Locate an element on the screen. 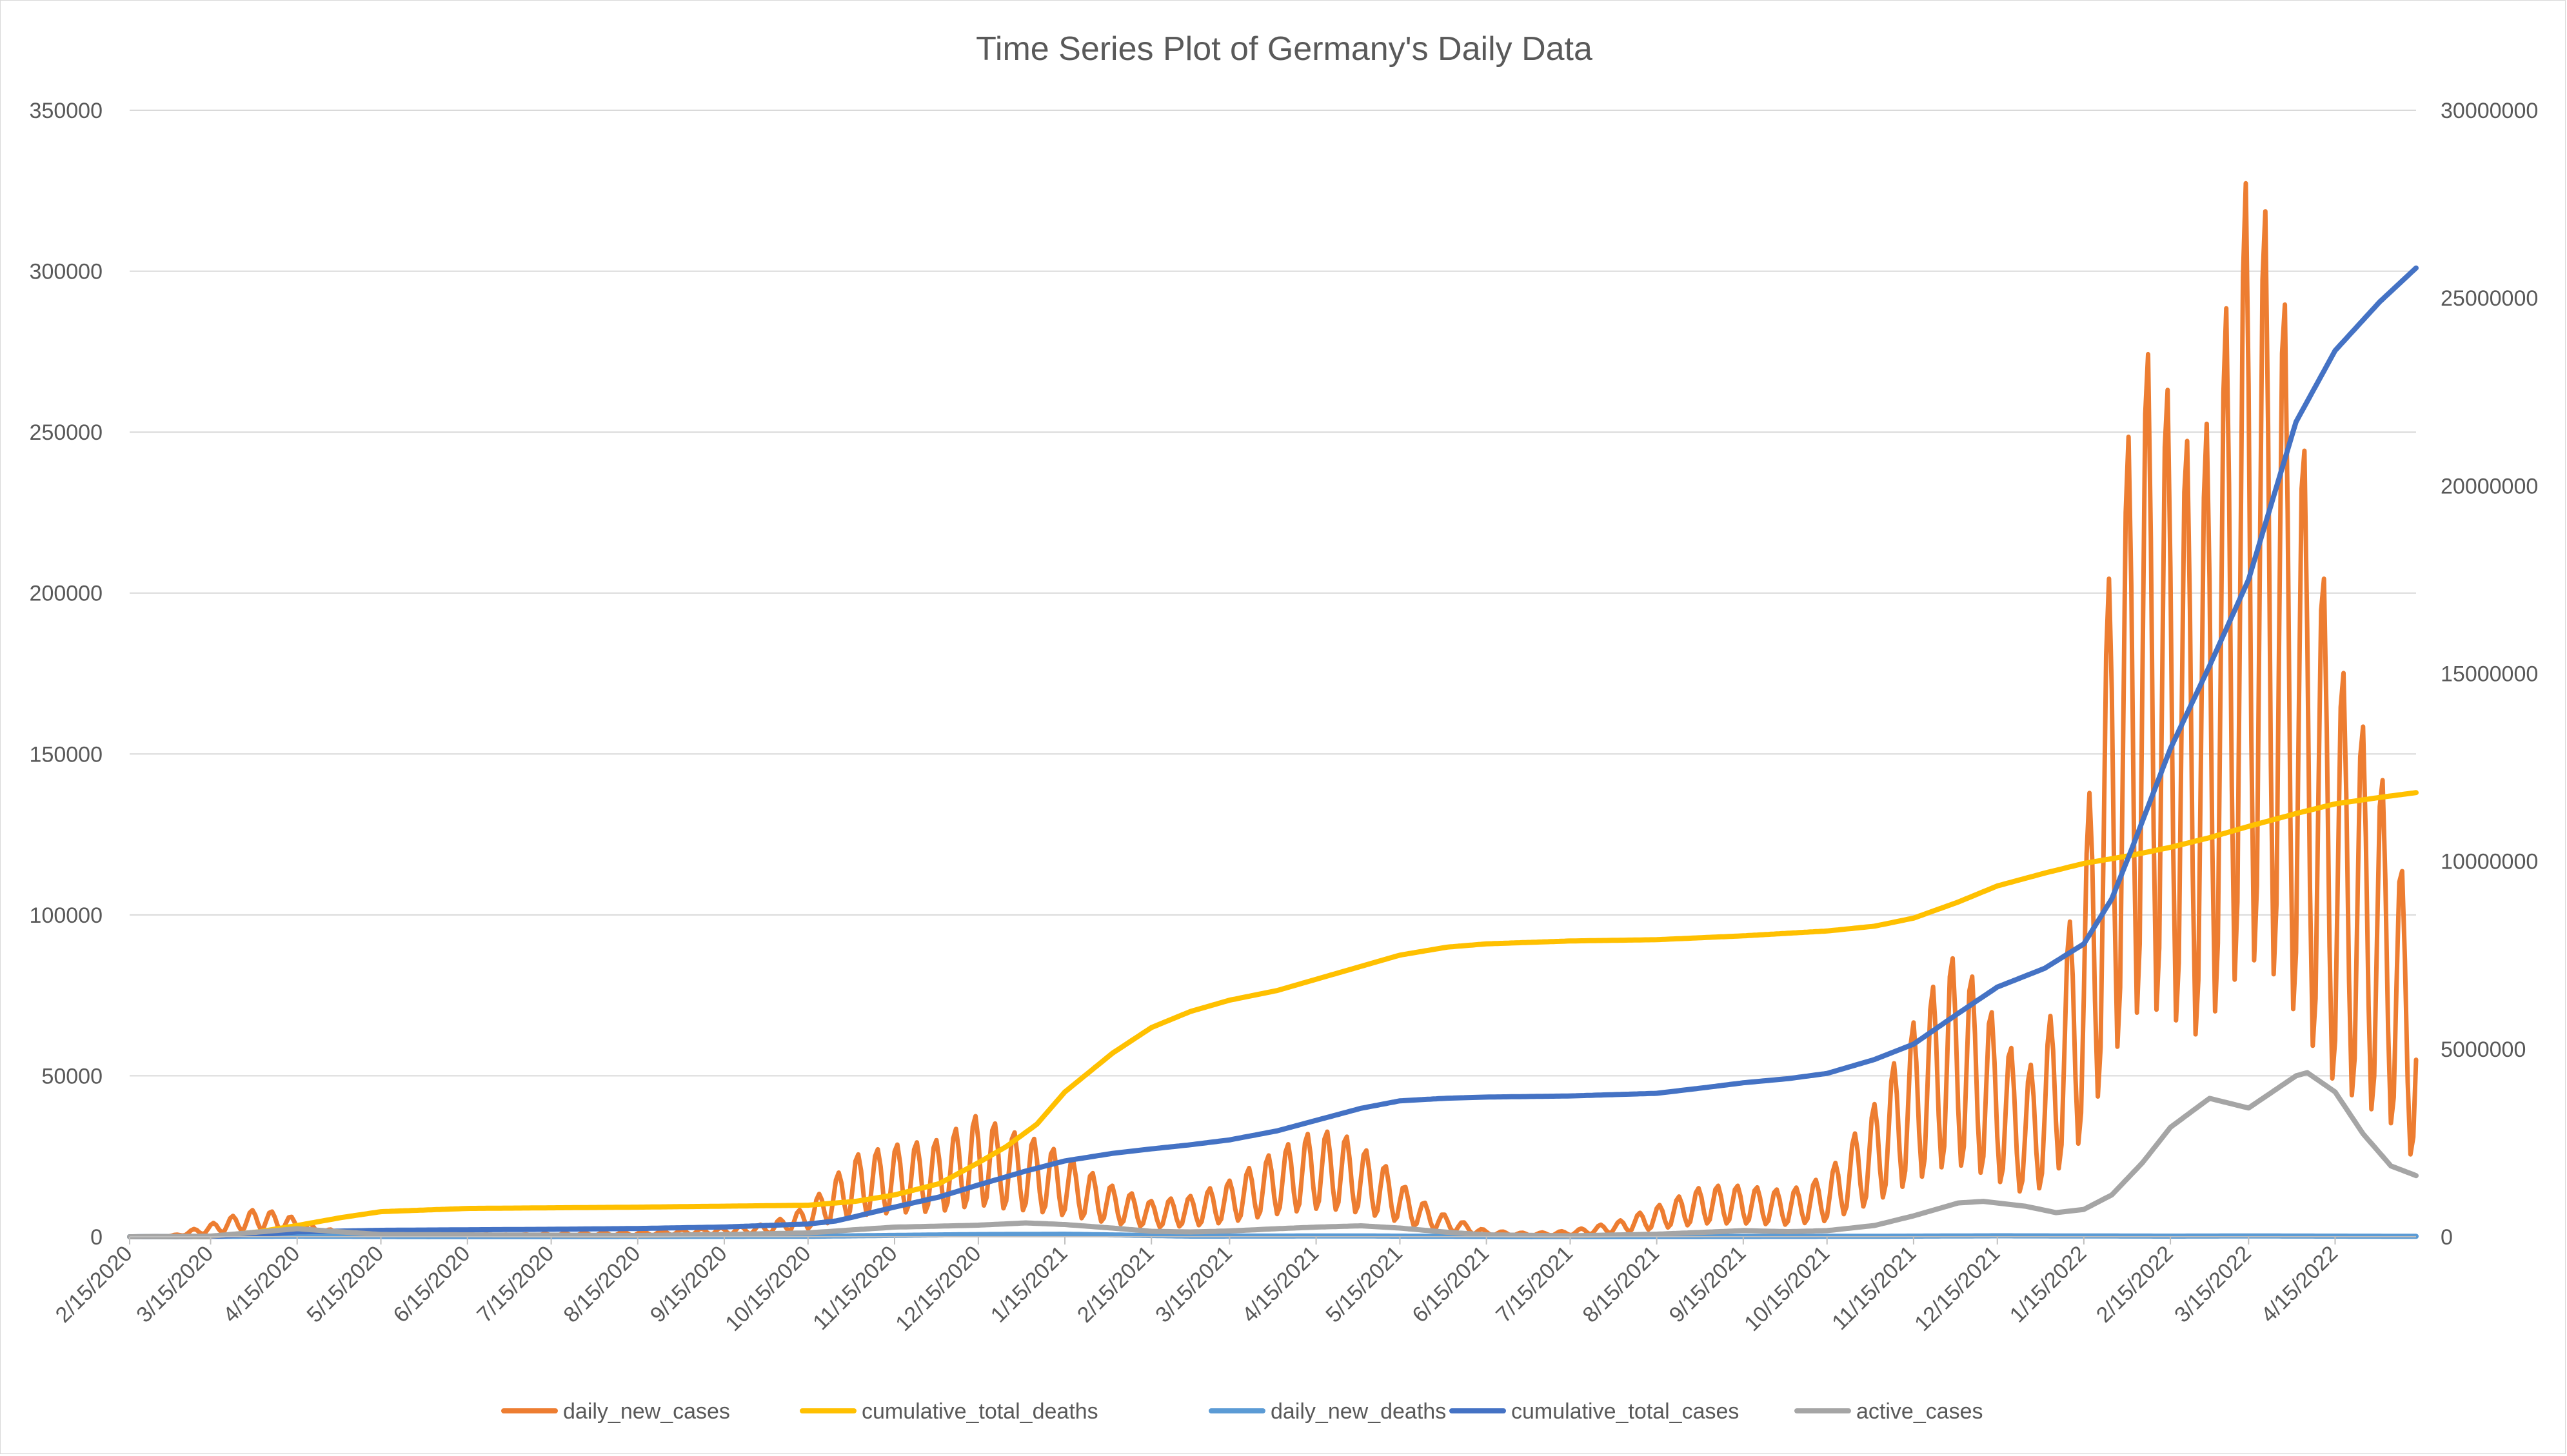 The image size is (2567, 1456). y2-tick-label: 25000000 is located at coordinates (2489, 298).